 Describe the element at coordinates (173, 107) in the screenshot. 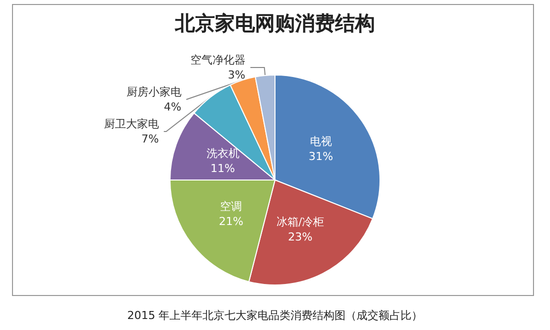

I see `data-label: 4%` at that location.